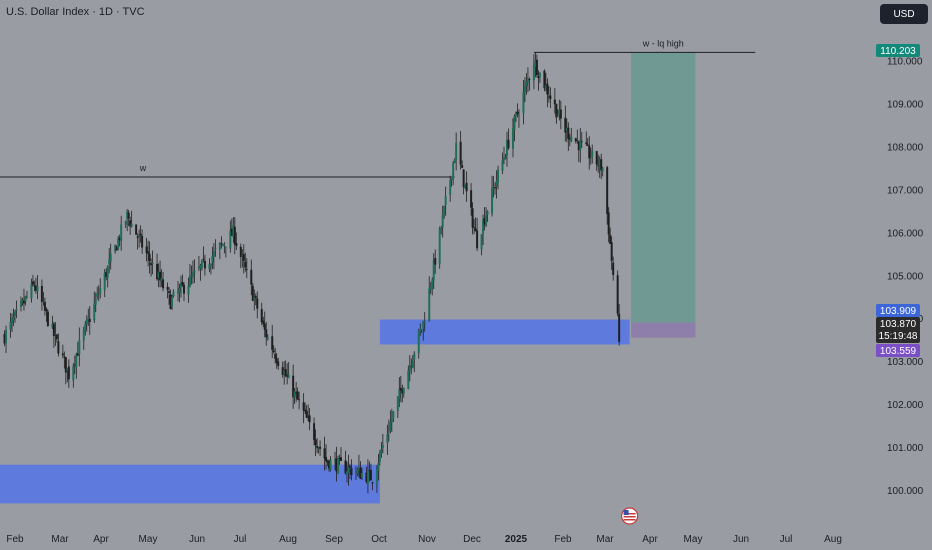  I want to click on price-tag-value: 103.559, so click(898, 351).